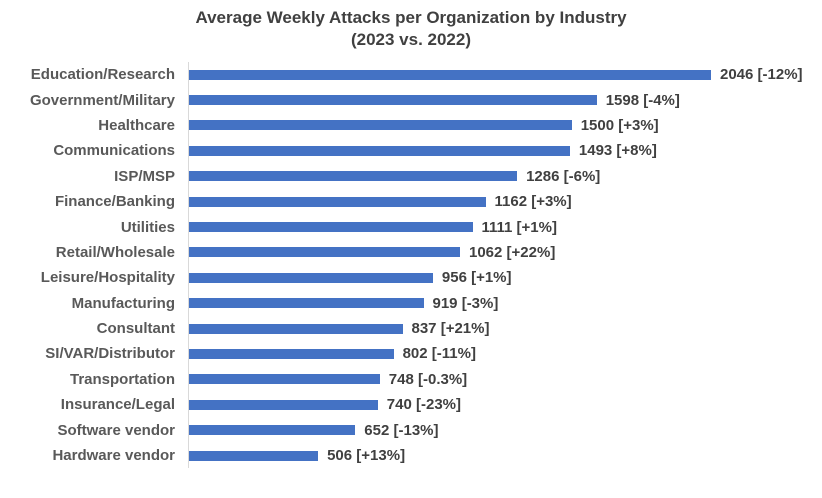 Image resolution: width=822 pixels, height=498 pixels. What do you see at coordinates (401, 430) in the screenshot?
I see `value-label: 652 [-13%]` at bounding box center [401, 430].